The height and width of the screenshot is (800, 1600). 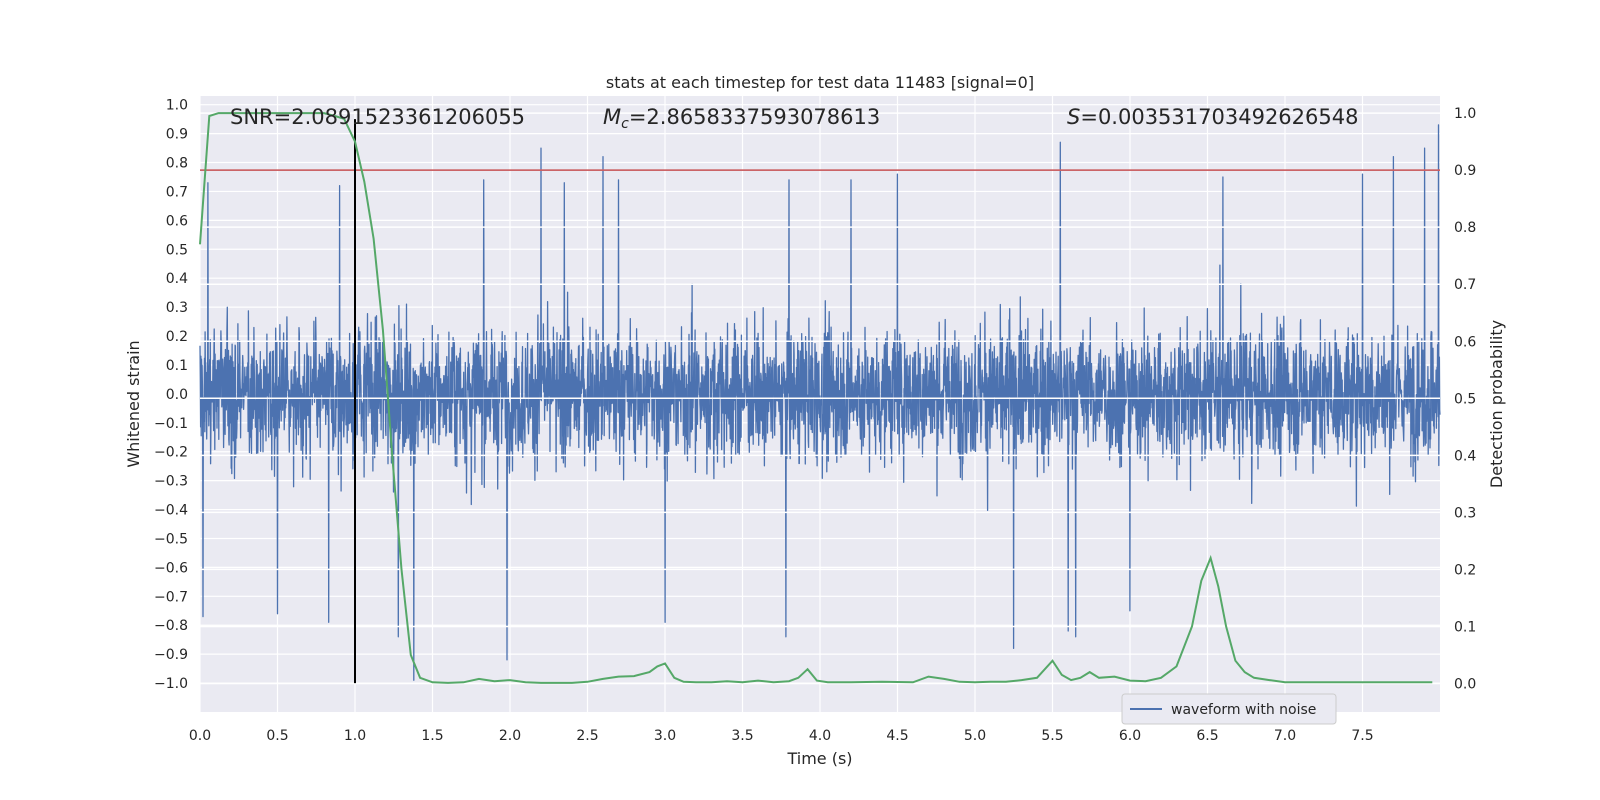 What do you see at coordinates (177, 135) in the screenshot?
I see `y-tick-label-left: 0.9` at bounding box center [177, 135].